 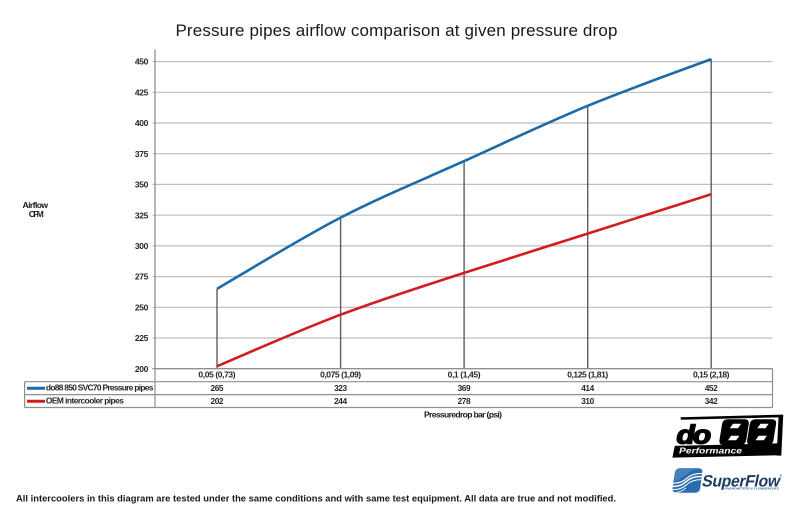 What do you see at coordinates (464, 388) in the screenshot?
I see `svg-text: 369` at bounding box center [464, 388].